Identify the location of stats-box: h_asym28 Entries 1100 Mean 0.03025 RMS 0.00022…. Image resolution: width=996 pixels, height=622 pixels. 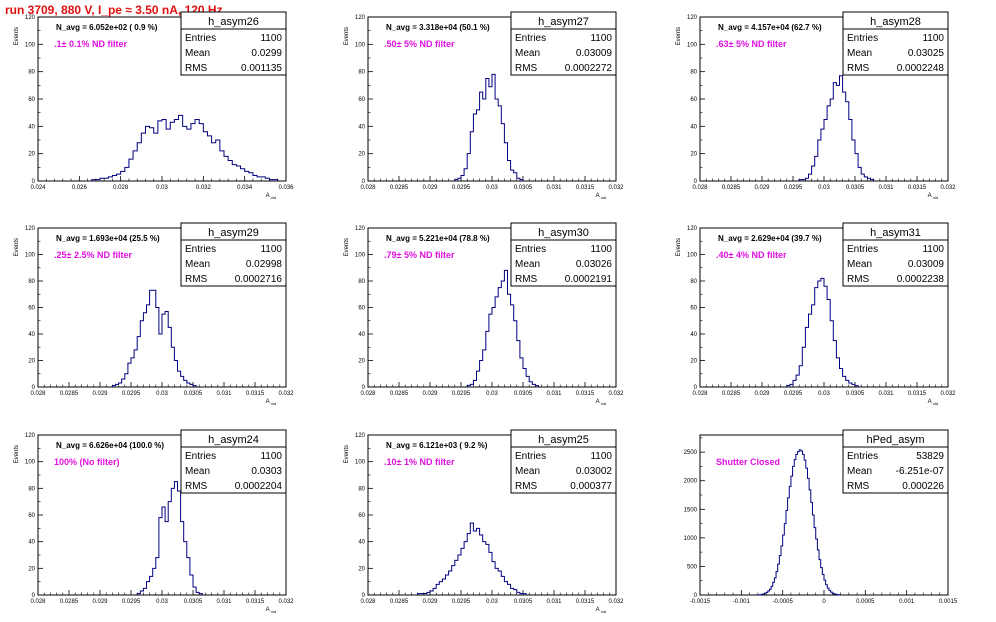
(895, 43).